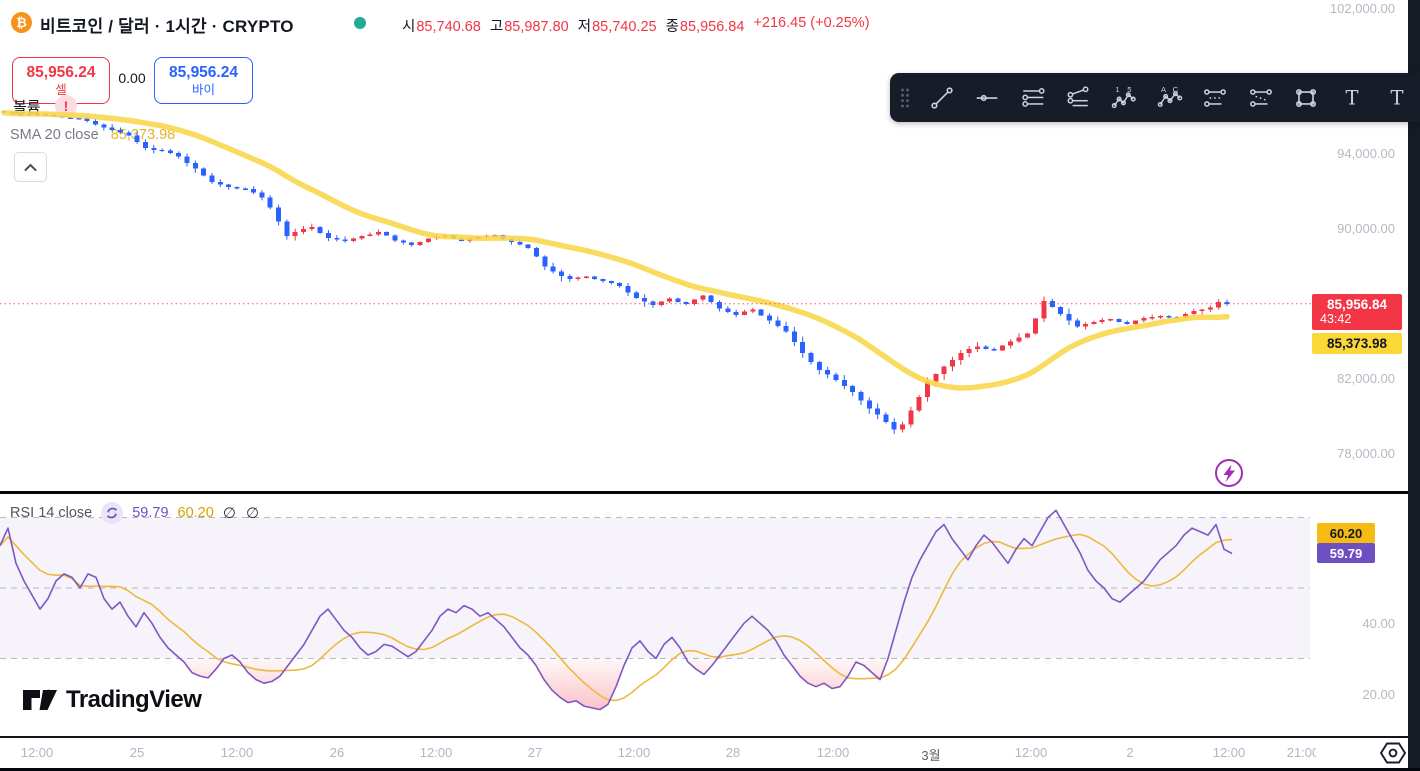  I want to click on rsi-legend: RSI 14 close 59.79 60.20 ∅ ∅, so click(136, 513).